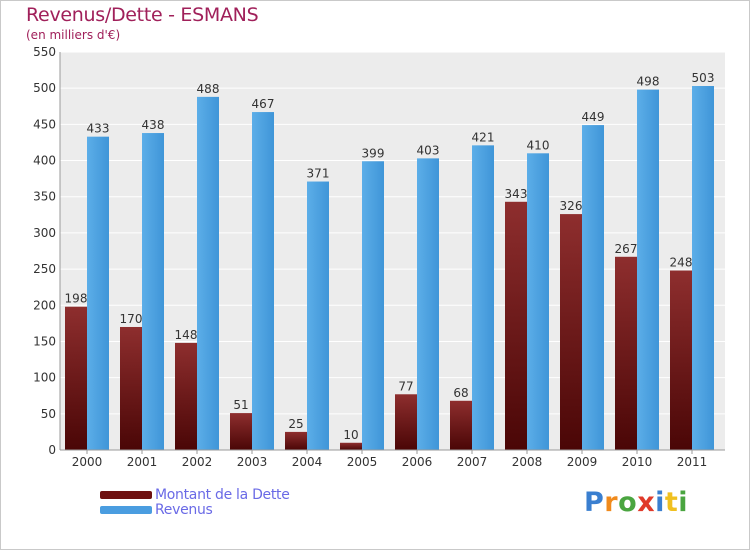 The image size is (750, 550). I want to click on data-label: 399, so click(373, 153).